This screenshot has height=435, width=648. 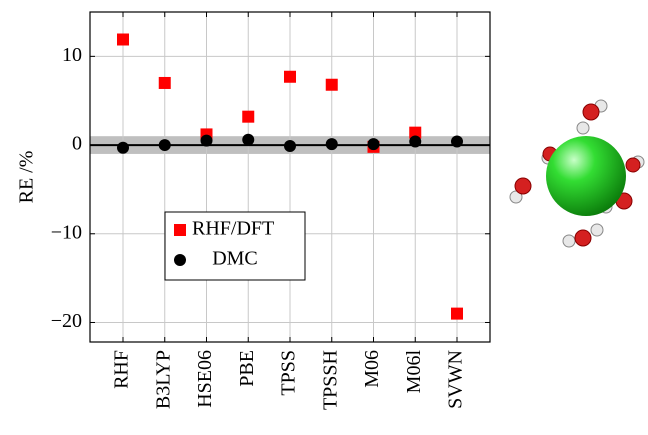 What do you see at coordinates (66, 232) in the screenshot?
I see `y-tick-label: −10` at bounding box center [66, 232].